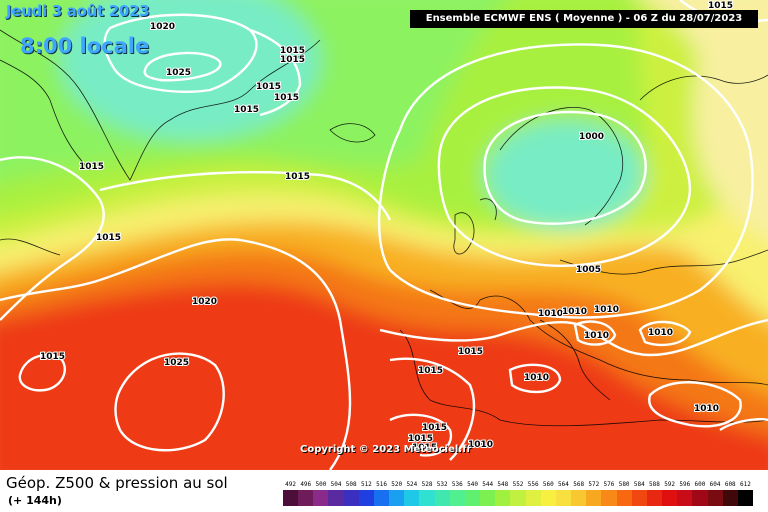 The width and height of the screenshot is (768, 512). Describe the element at coordinates (290, 484) in the screenshot. I see `color-scale-tick-label: 492` at that location.